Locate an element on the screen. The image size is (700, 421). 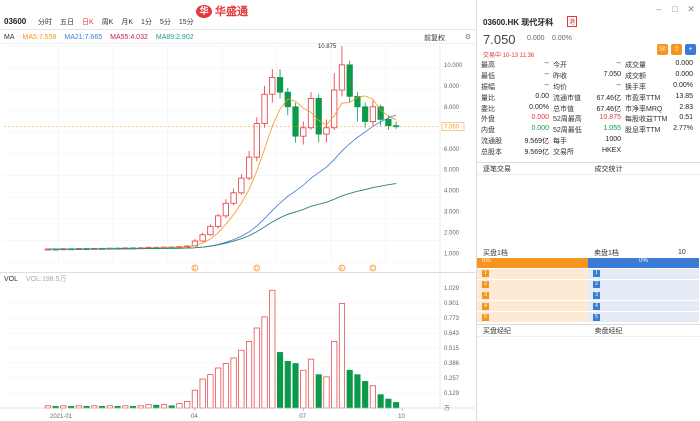
panel-actions: ☏ ⇧ + is located at coordinates (676, 49).